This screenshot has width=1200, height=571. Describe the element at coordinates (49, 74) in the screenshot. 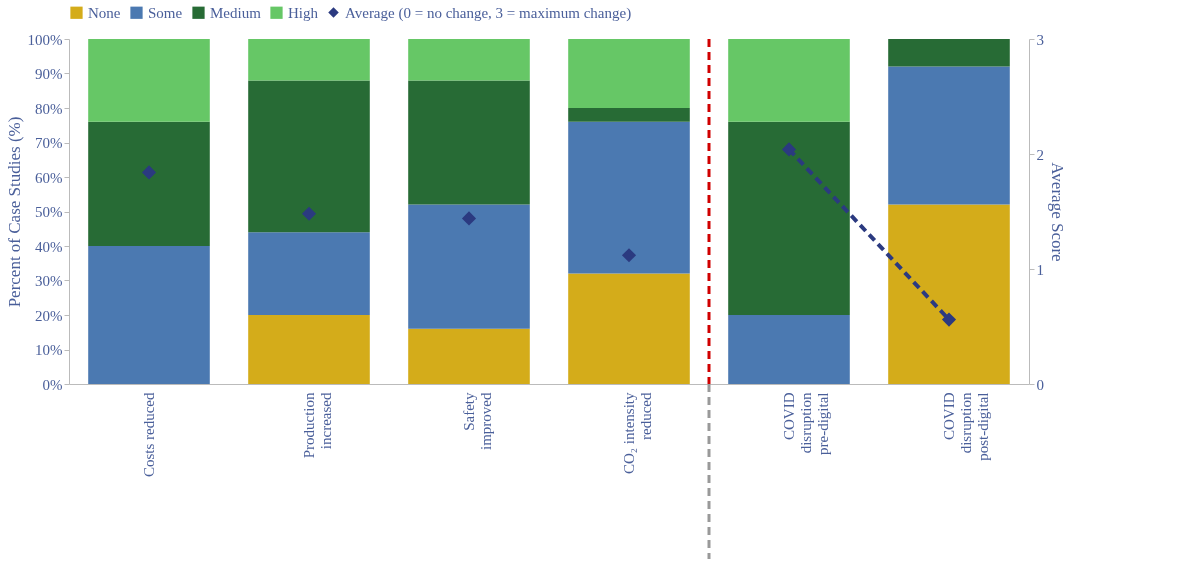

I see `y-tick-label: 90%` at that location.